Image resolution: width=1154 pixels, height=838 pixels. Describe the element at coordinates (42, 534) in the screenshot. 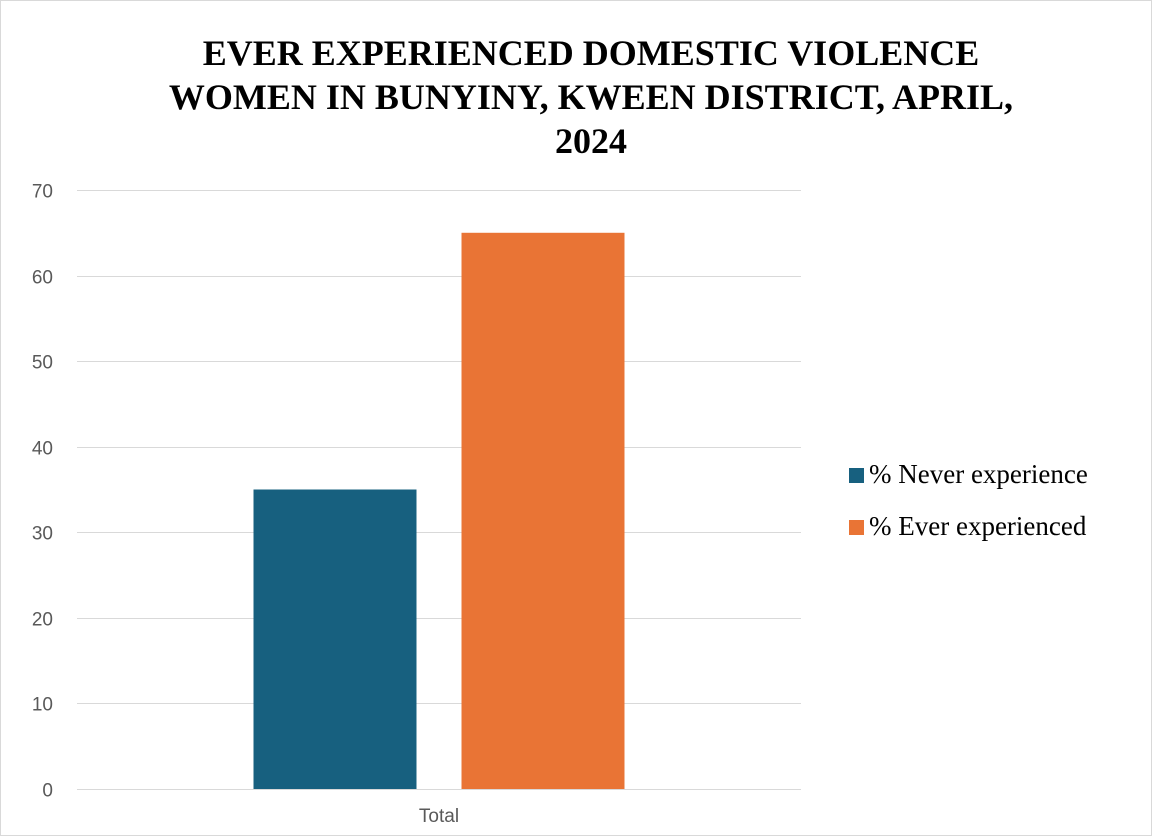

I see `y-tick-label-30: 30` at that location.